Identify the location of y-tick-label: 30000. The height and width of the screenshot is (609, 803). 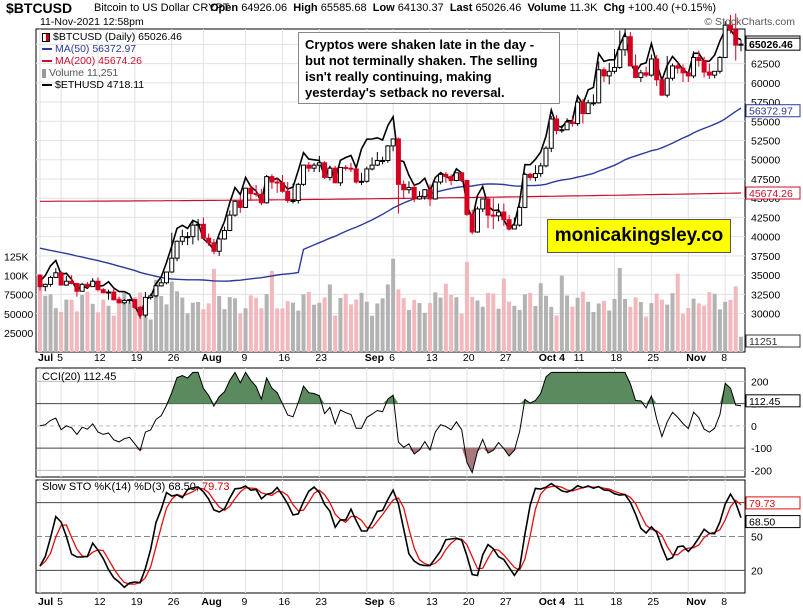
(765, 315).